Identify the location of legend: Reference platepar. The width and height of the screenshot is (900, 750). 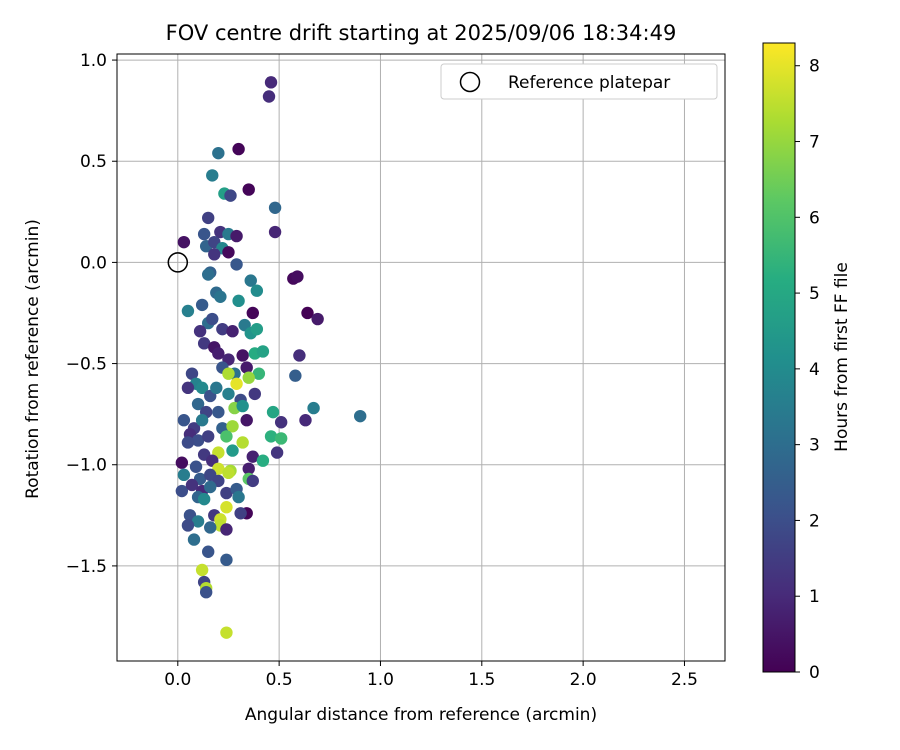
(579, 81).